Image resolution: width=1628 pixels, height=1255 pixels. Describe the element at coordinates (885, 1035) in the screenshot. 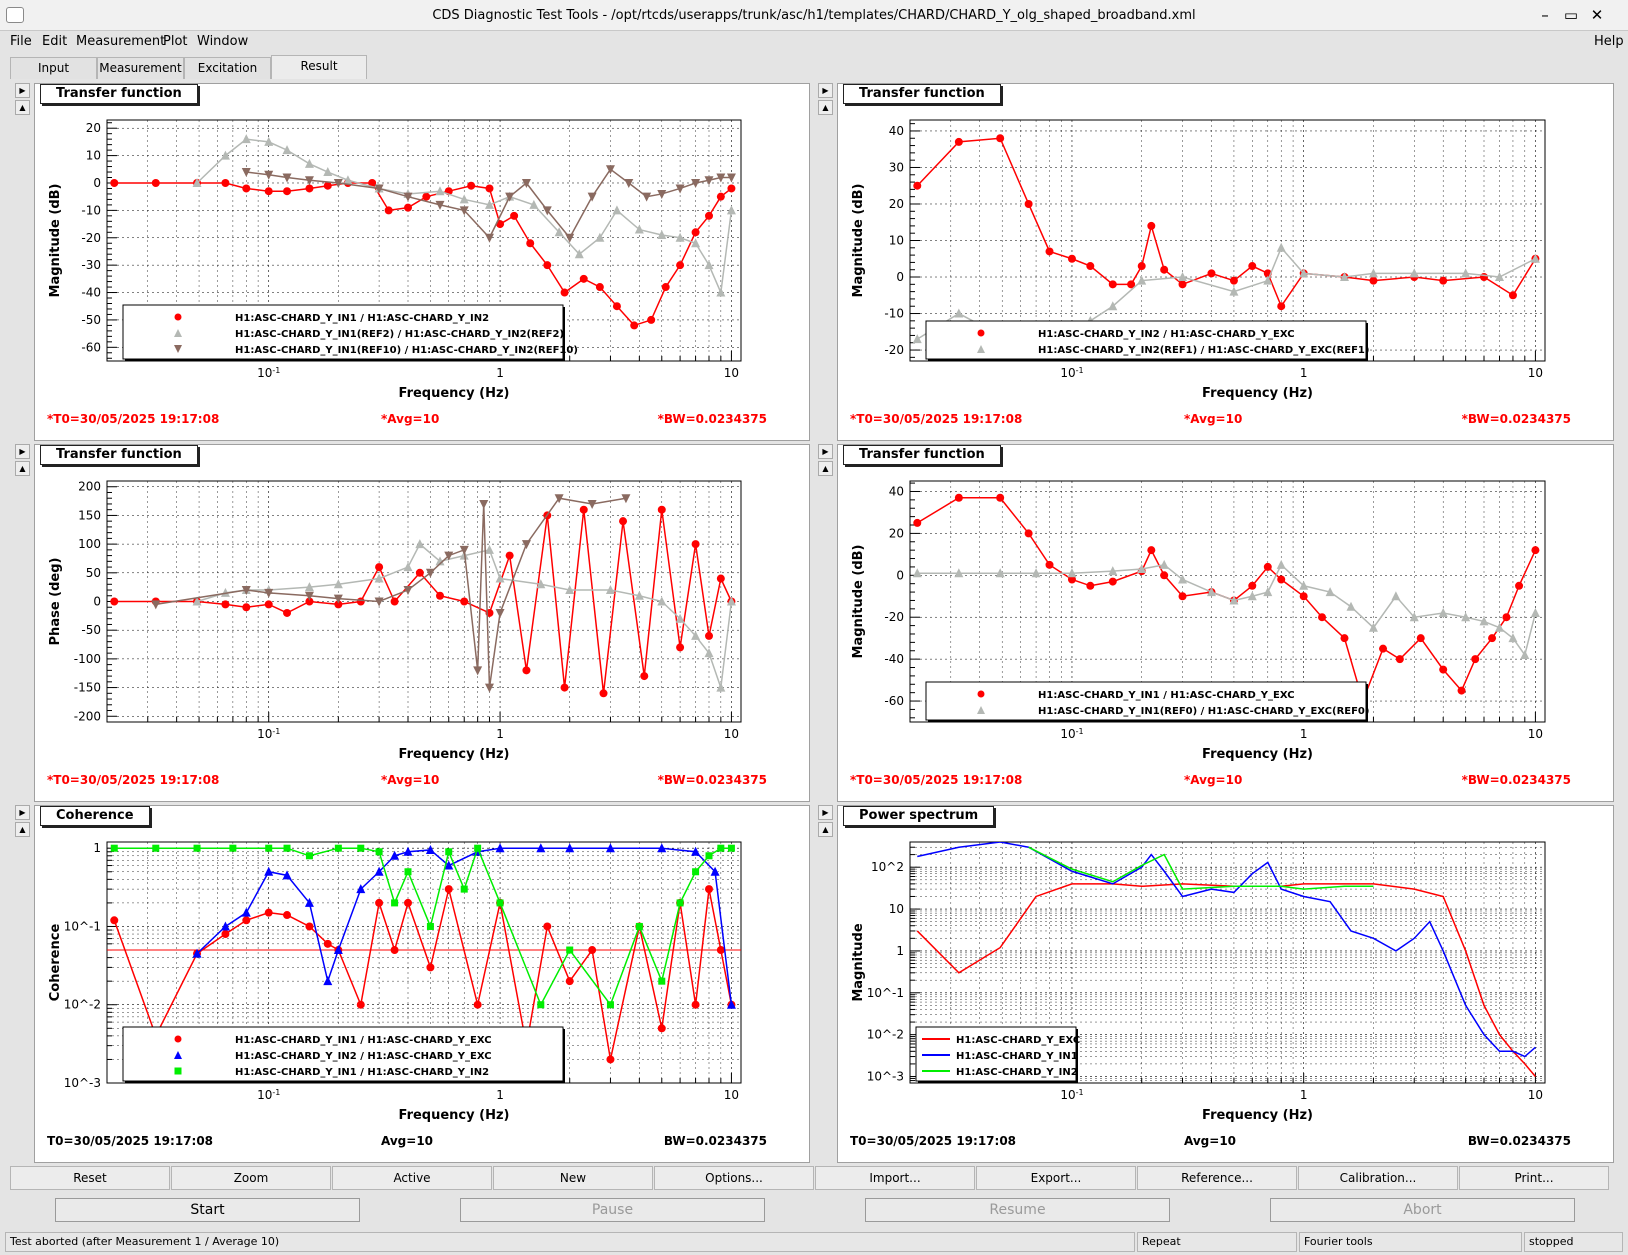

I see `y-tick-label: 10^-2` at that location.